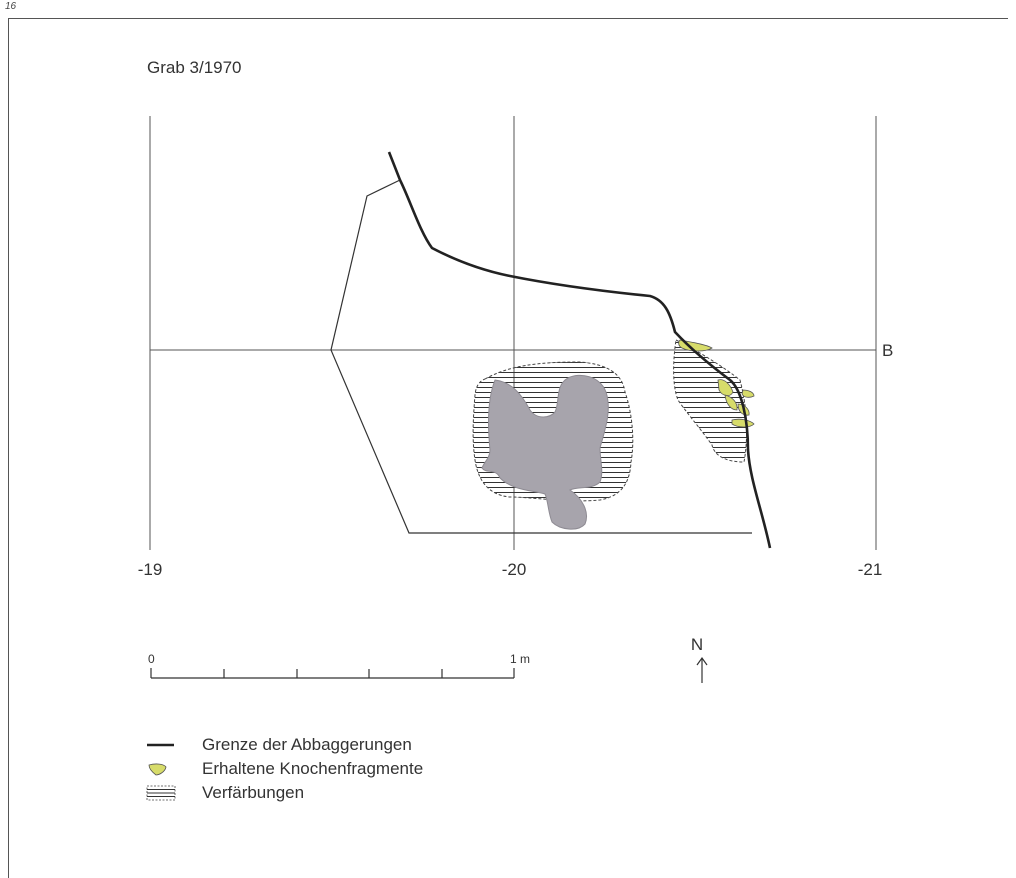 The height and width of the screenshot is (878, 1016). What do you see at coordinates (164, 793) in the screenshot?
I see `hatch-pattern-icon` at bounding box center [164, 793].